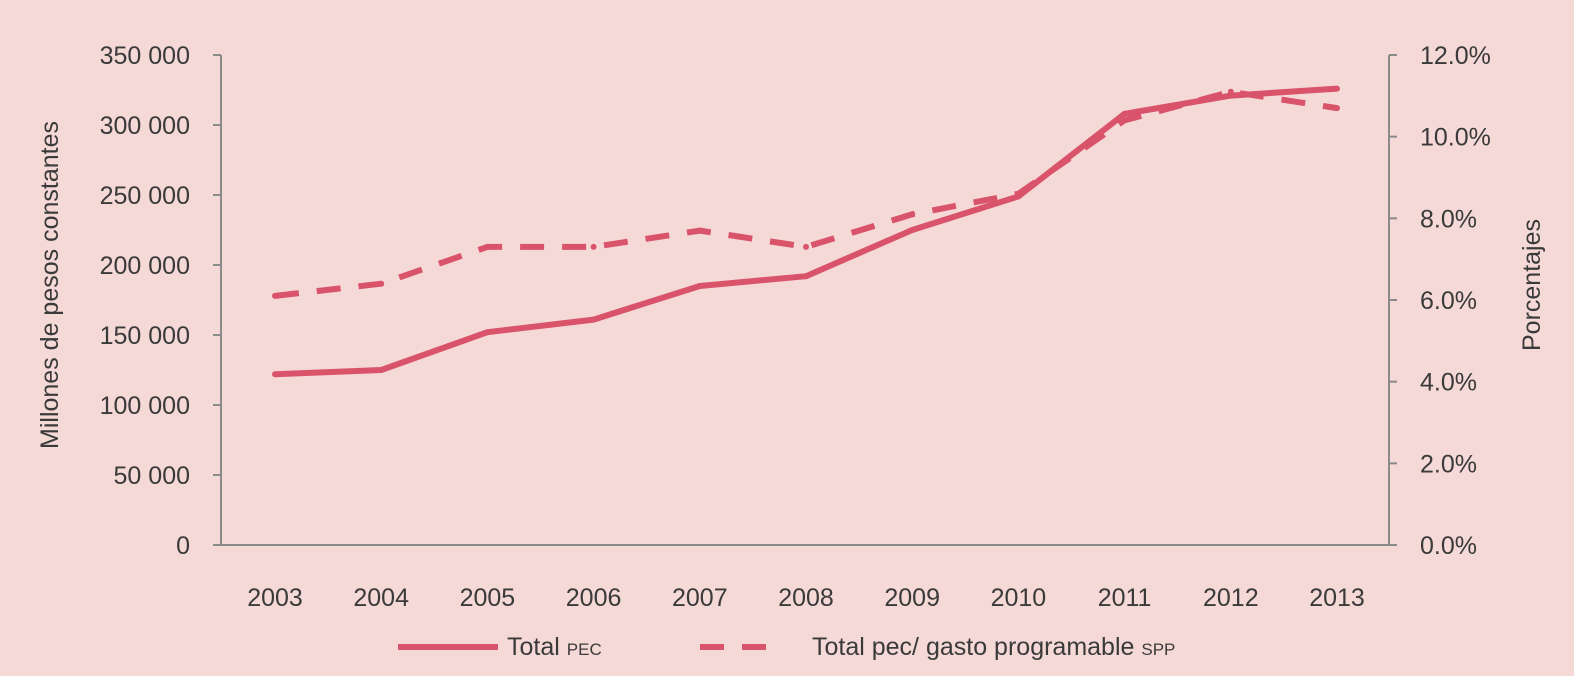 The width and height of the screenshot is (1574, 676). I want to click on x-tick-label: 2008, so click(806, 598).